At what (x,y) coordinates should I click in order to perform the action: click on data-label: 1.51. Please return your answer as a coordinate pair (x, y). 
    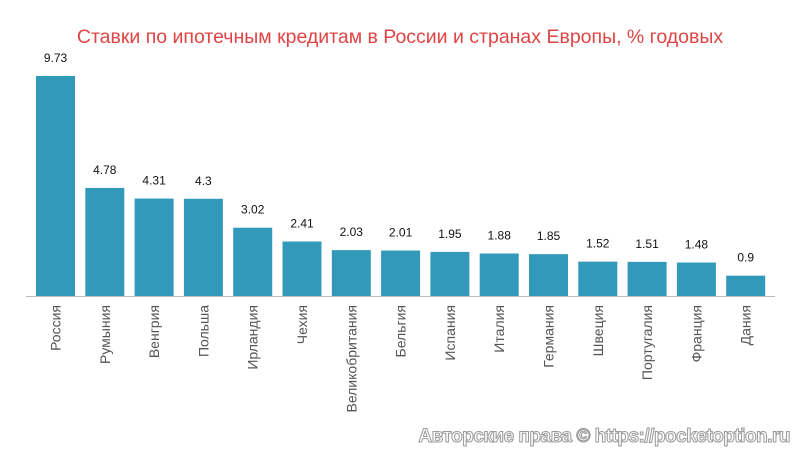
    Looking at the image, I should click on (647, 244).